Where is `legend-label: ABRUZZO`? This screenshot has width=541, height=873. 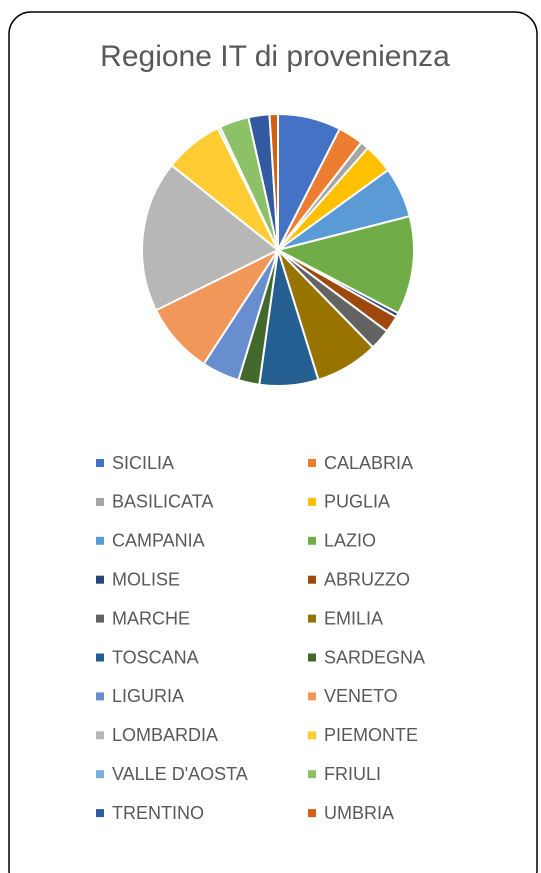 legend-label: ABRUZZO is located at coordinates (367, 579).